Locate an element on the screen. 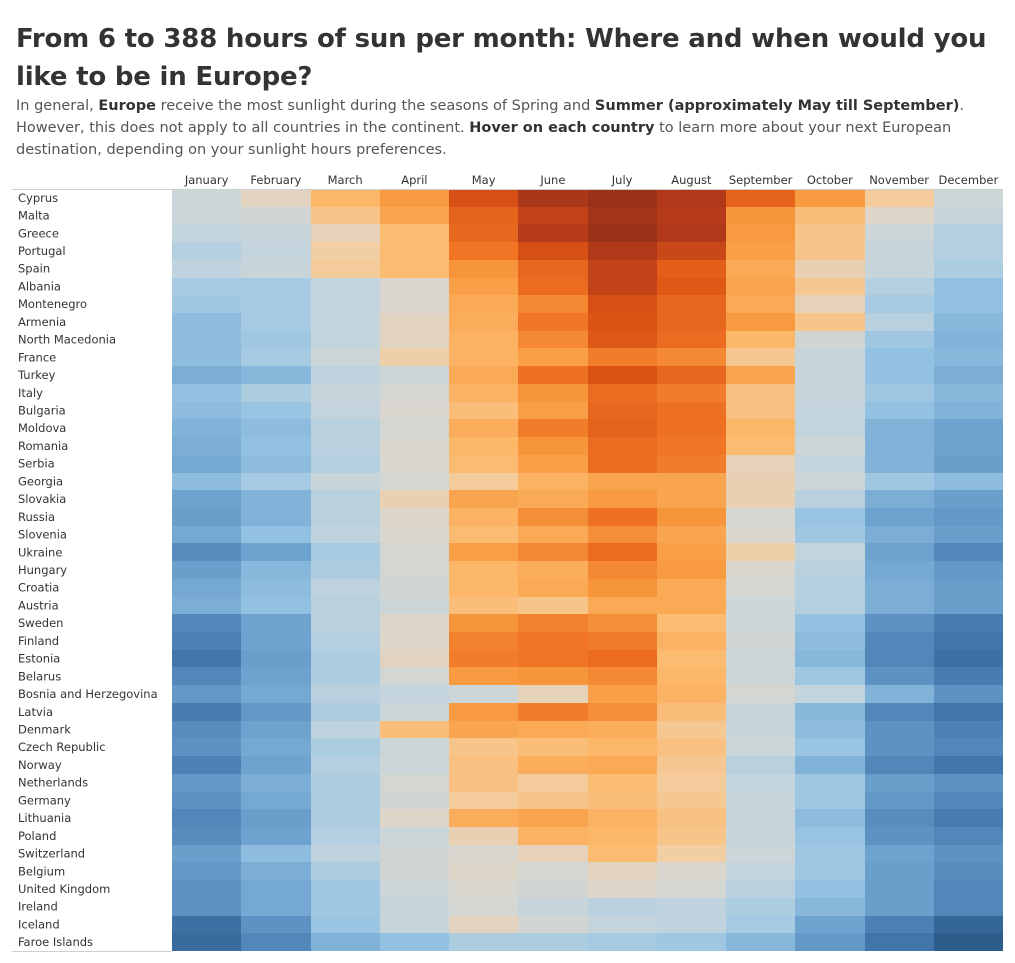 The width and height of the screenshot is (1015, 963). heatmap-cell: France – August: 275 h is located at coordinates (691, 357).